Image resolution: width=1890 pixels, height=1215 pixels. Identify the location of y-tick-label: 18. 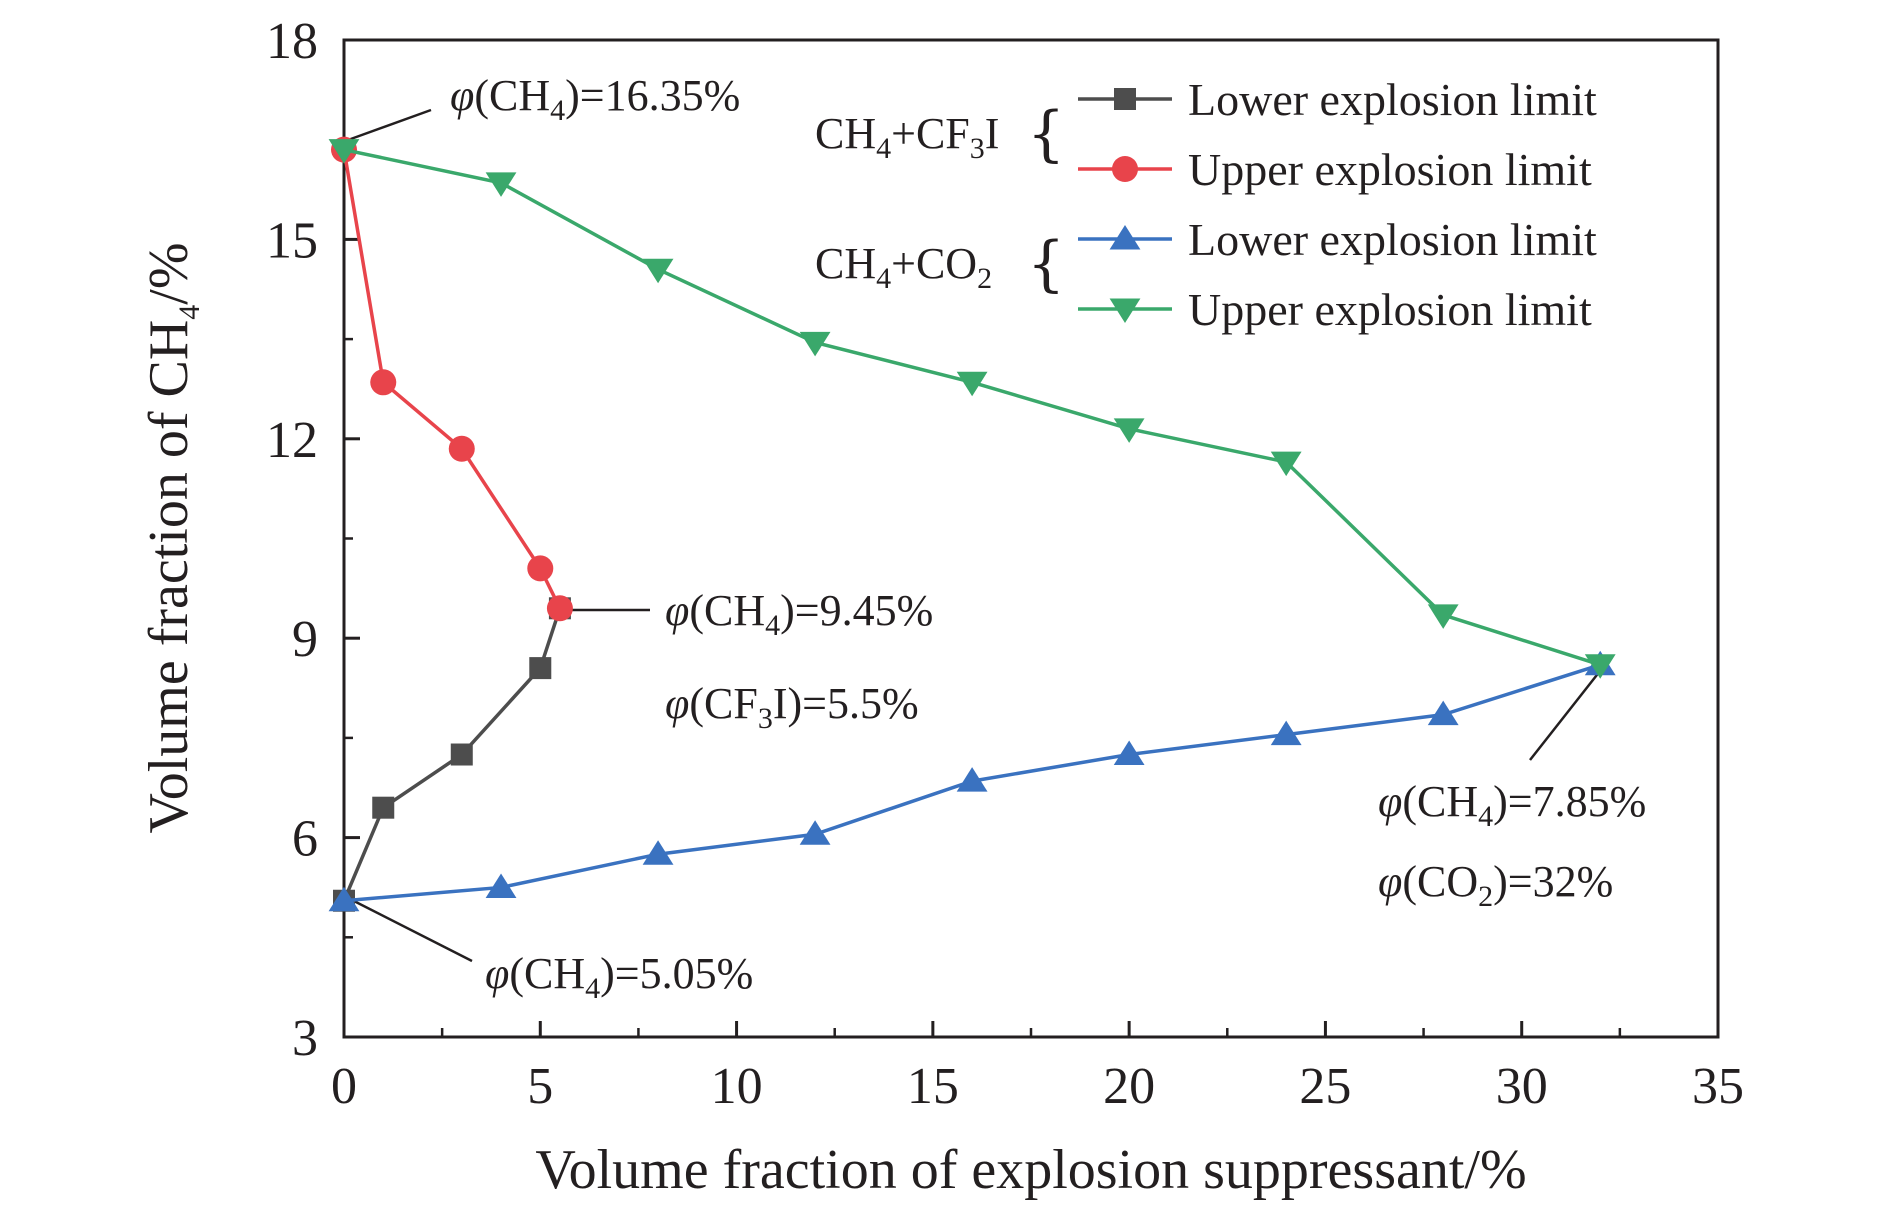
(292, 41).